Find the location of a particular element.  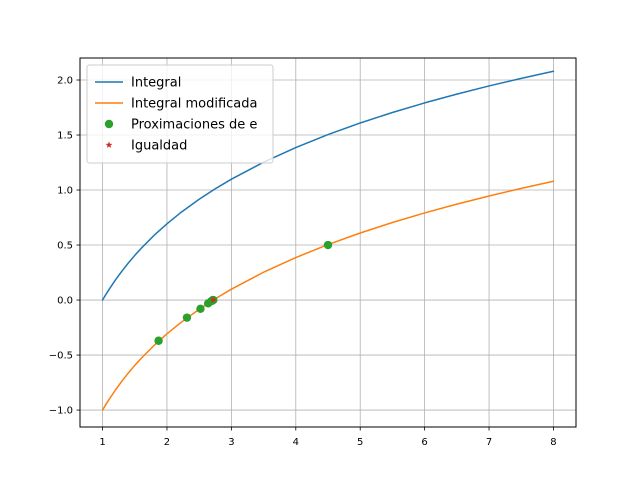

y-tick-label: 1.5 is located at coordinates (65, 136).